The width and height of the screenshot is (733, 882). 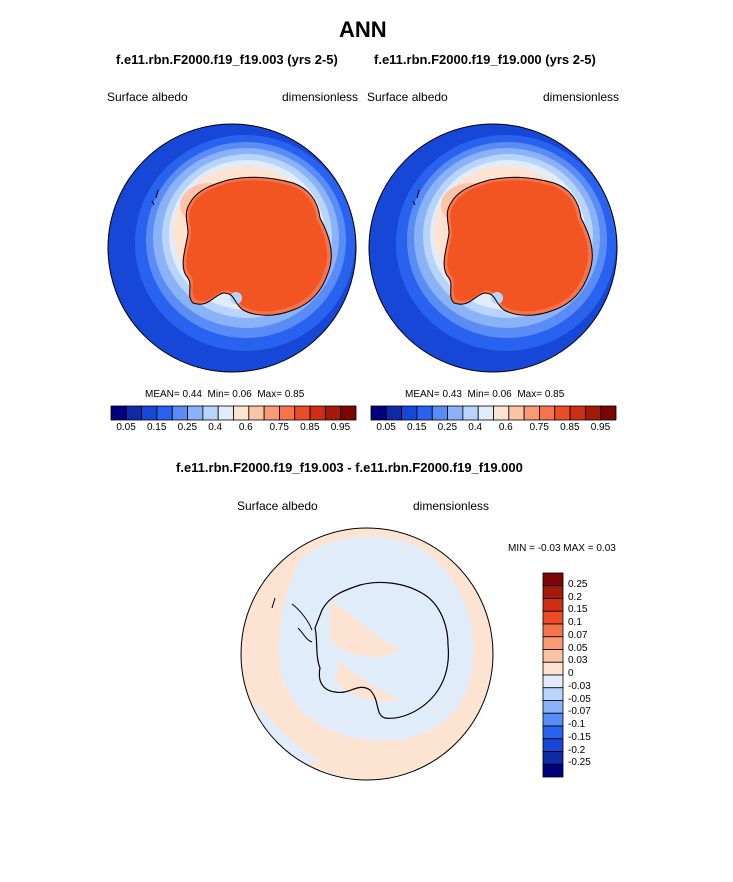 What do you see at coordinates (363, 29) in the screenshot?
I see `main-title: ANN` at bounding box center [363, 29].